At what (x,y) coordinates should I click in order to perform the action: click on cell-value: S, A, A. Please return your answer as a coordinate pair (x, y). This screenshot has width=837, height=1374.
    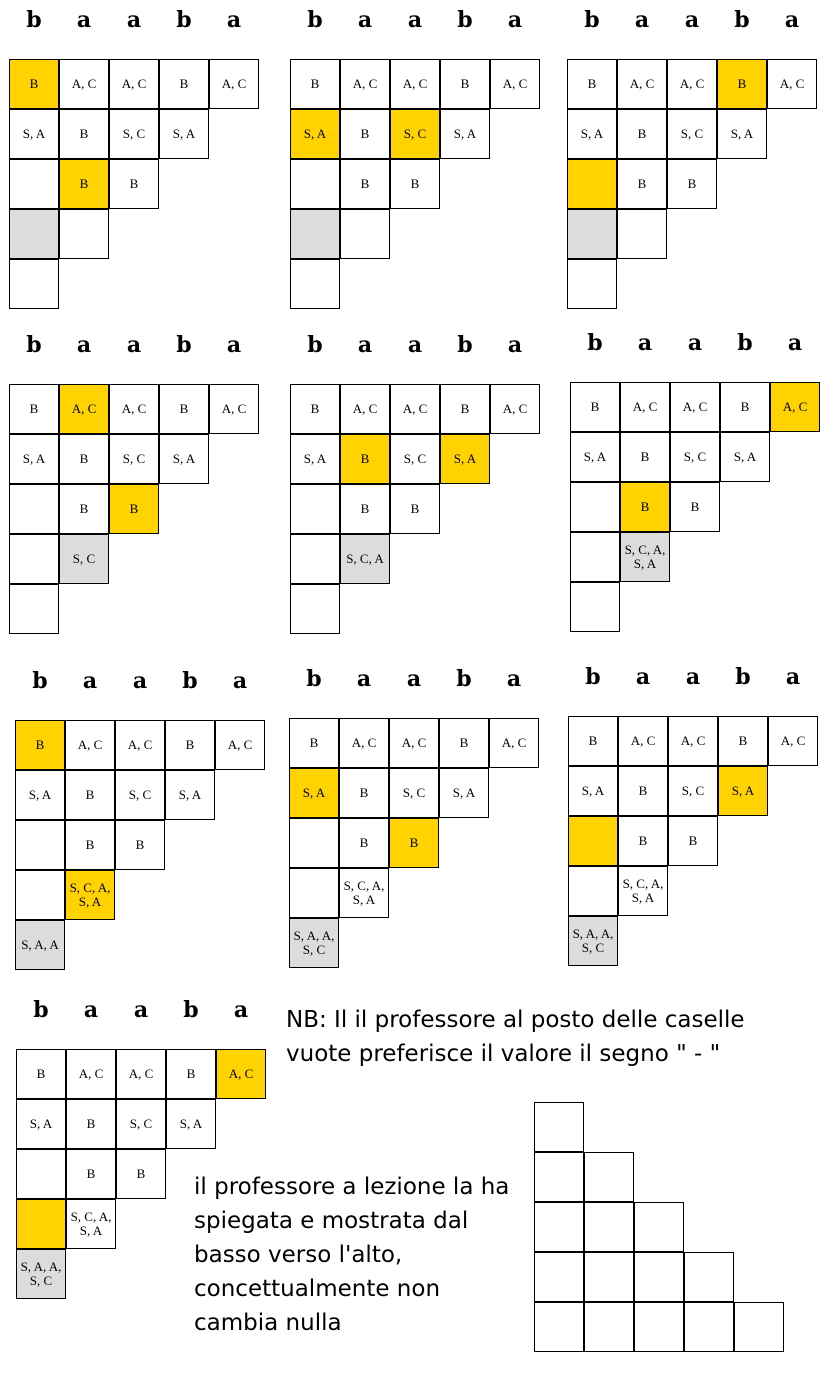
    Looking at the image, I should click on (40, 944).